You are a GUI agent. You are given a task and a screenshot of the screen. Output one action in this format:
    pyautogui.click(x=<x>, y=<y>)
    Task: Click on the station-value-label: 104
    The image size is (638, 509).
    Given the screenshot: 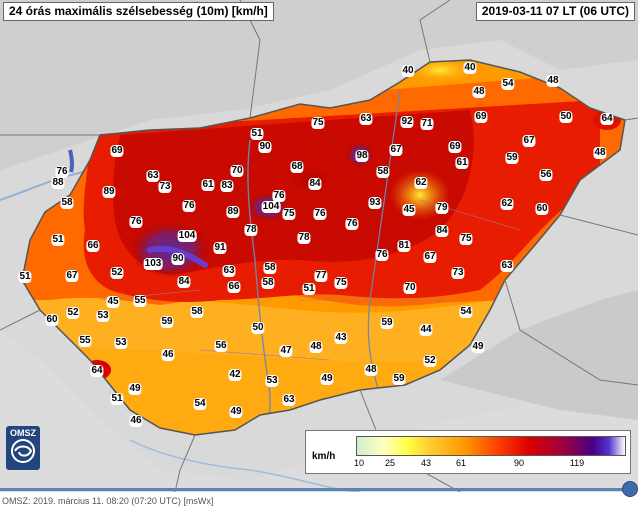 What is the action you would take?
    pyautogui.click(x=187, y=236)
    